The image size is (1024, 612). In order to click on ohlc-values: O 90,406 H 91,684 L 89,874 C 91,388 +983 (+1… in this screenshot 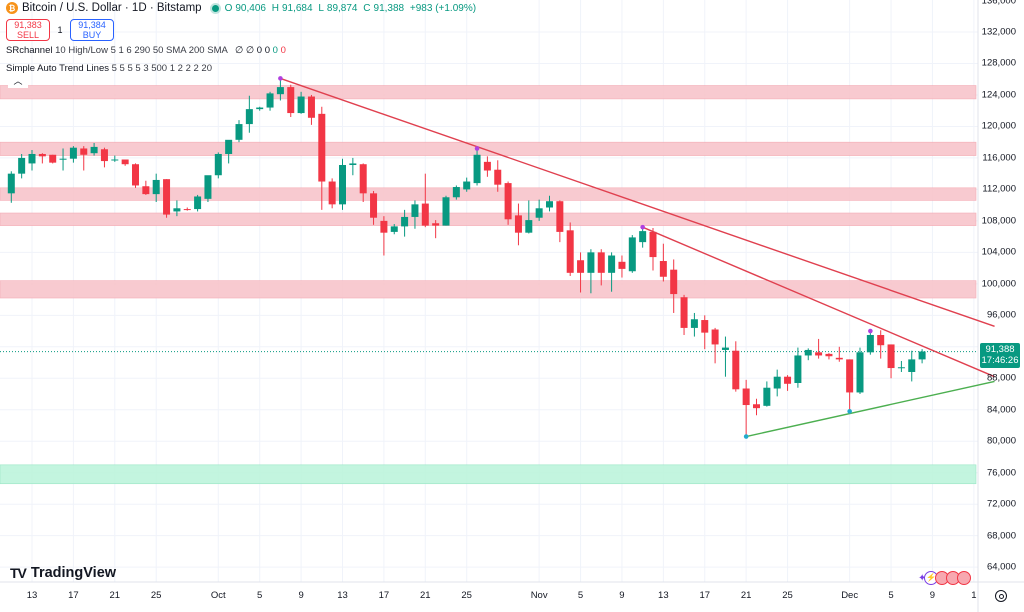, I will do `click(352, 8)`.